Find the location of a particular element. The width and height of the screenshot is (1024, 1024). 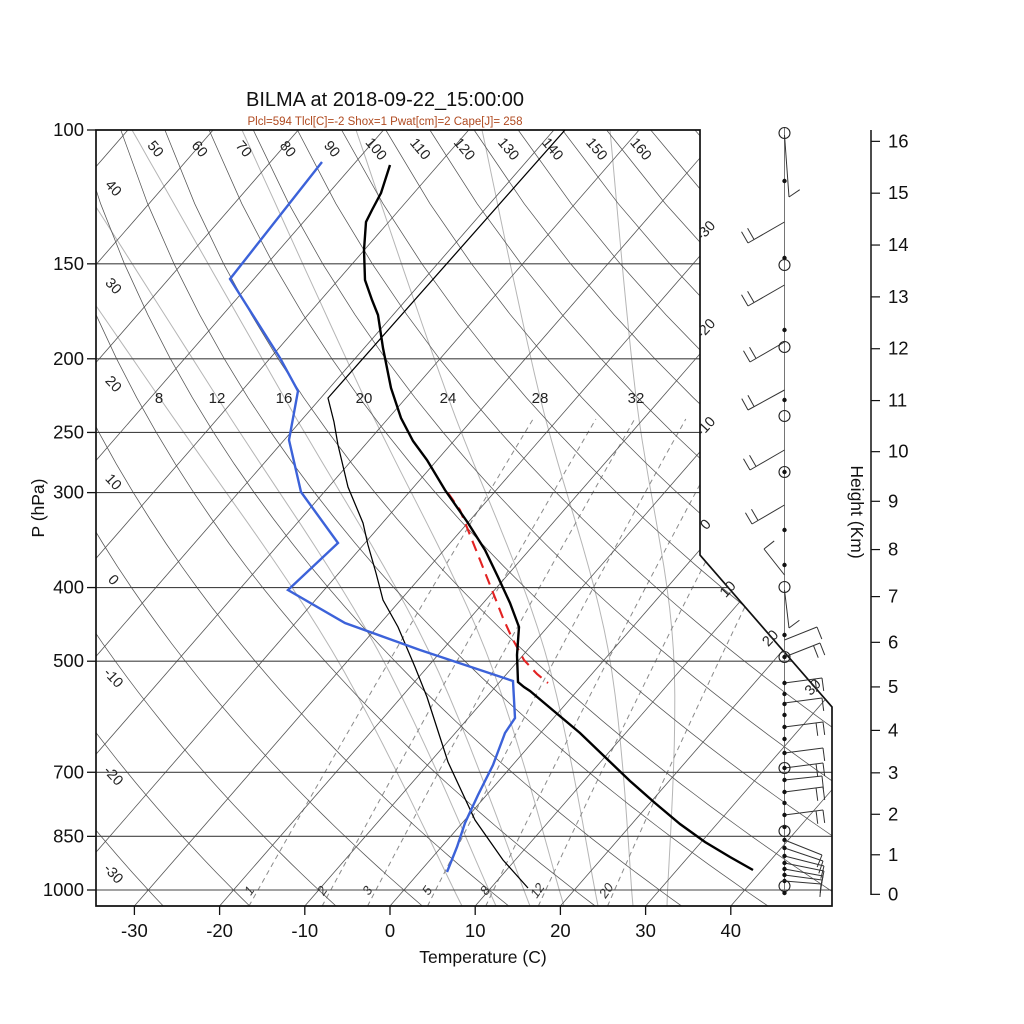

isotherm-label-right: -30 is located at coordinates (706, 231).